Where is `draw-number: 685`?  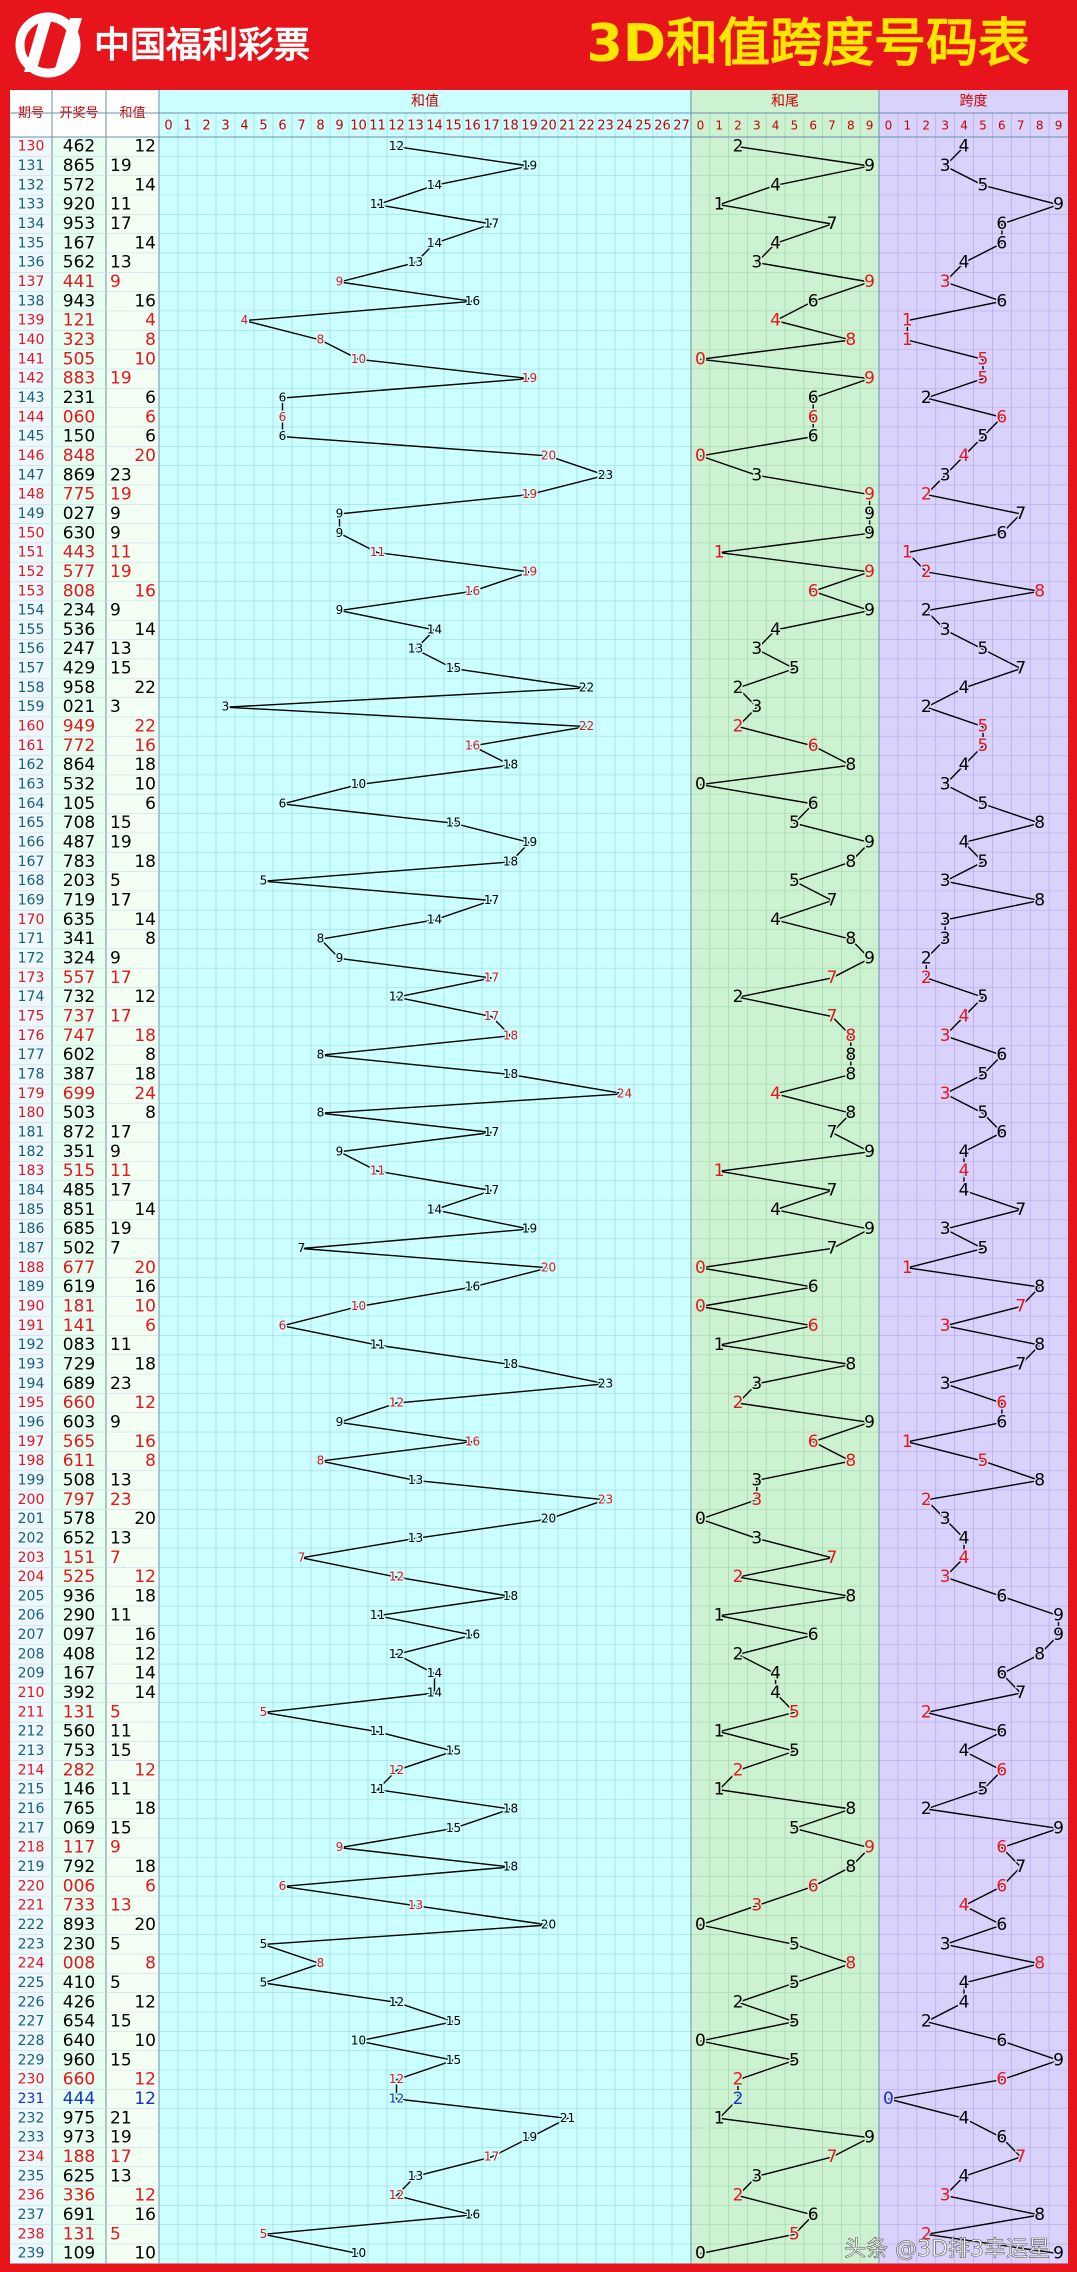
draw-number: 685 is located at coordinates (79, 1229).